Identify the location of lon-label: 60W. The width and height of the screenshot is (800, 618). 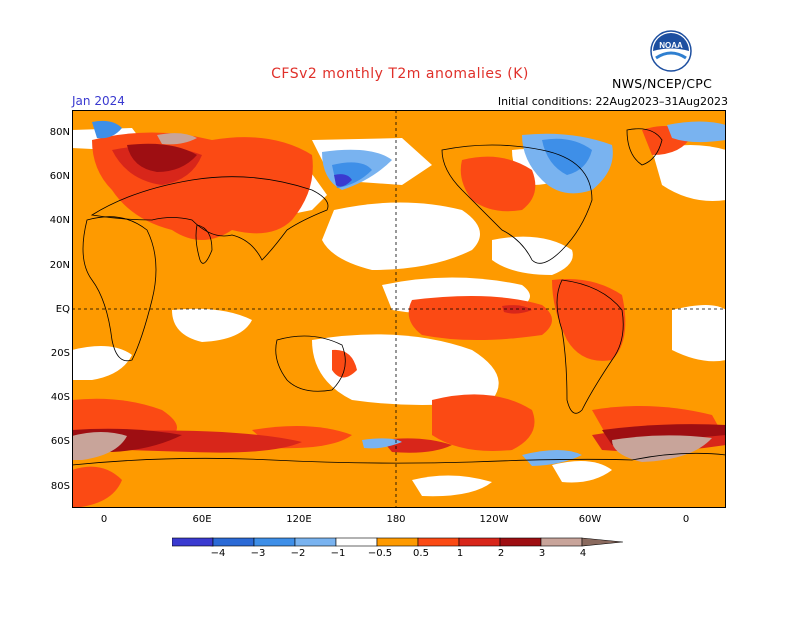
(590, 519).